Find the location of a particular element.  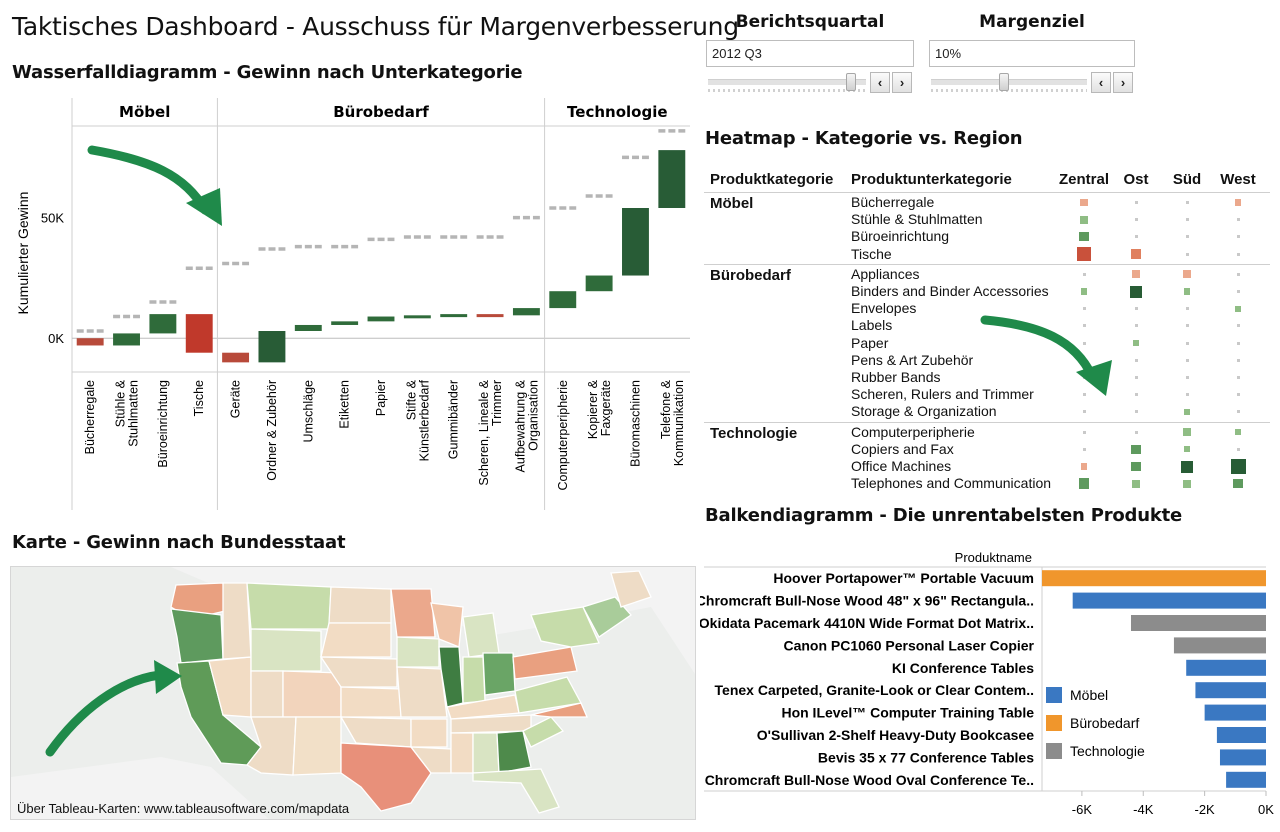

margin-slider-thumb is located at coordinates (1004, 82).